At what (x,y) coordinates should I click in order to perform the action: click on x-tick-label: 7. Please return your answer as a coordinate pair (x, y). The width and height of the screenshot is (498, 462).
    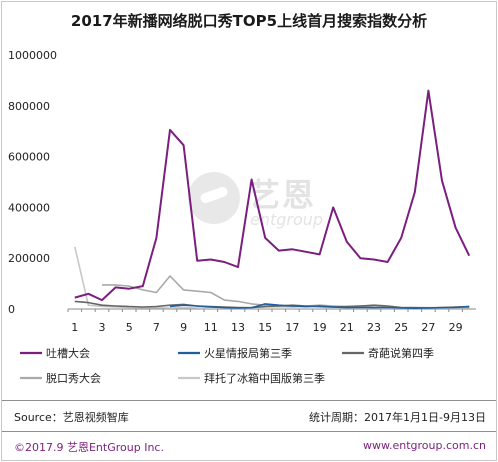
    Looking at the image, I should click on (156, 327).